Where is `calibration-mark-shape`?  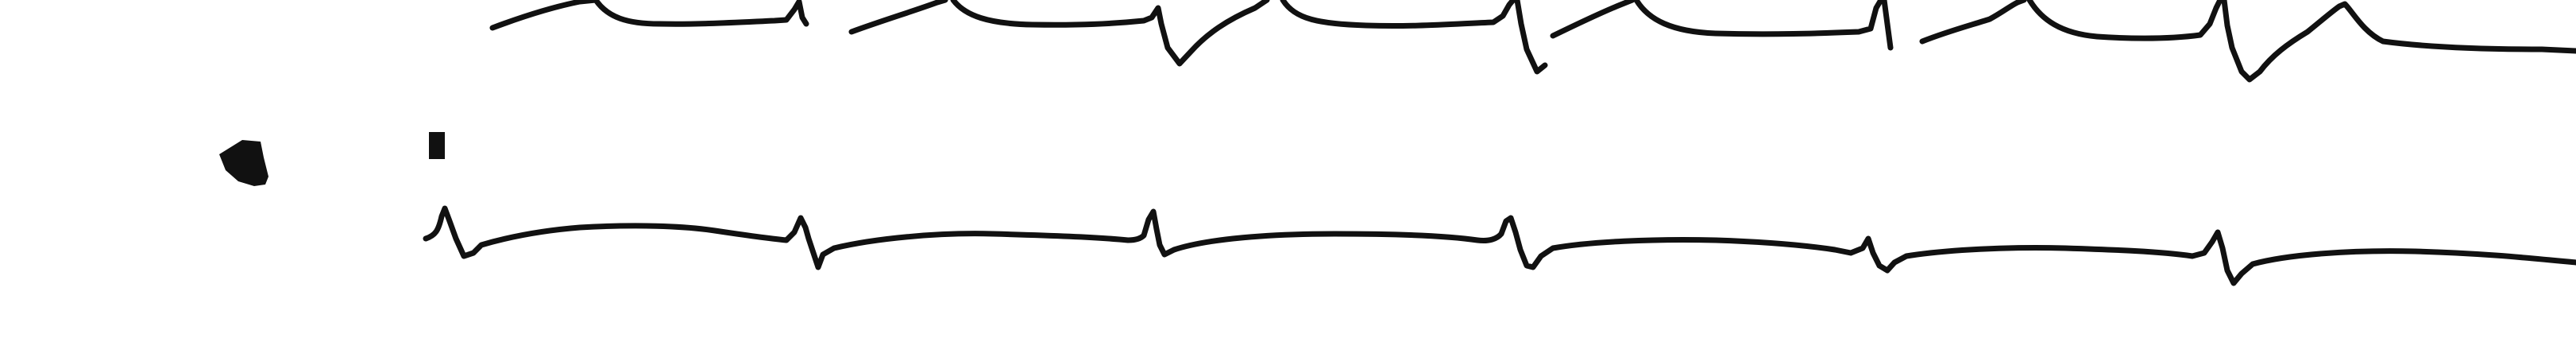 calibration-mark-shape is located at coordinates (243, 163).